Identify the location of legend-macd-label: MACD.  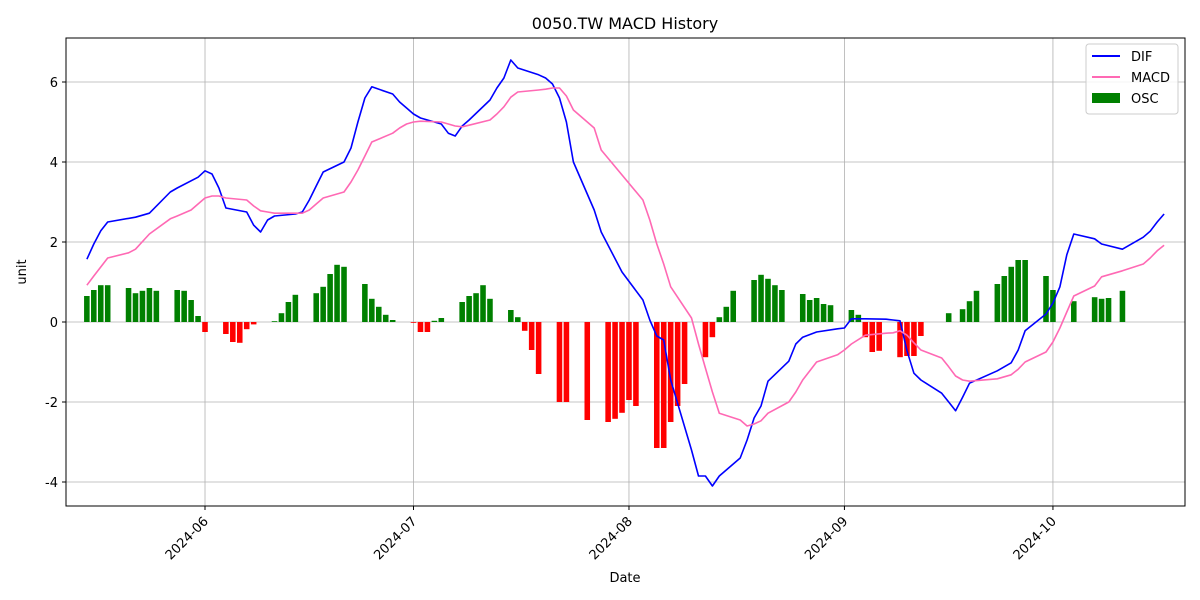
(1150, 78).